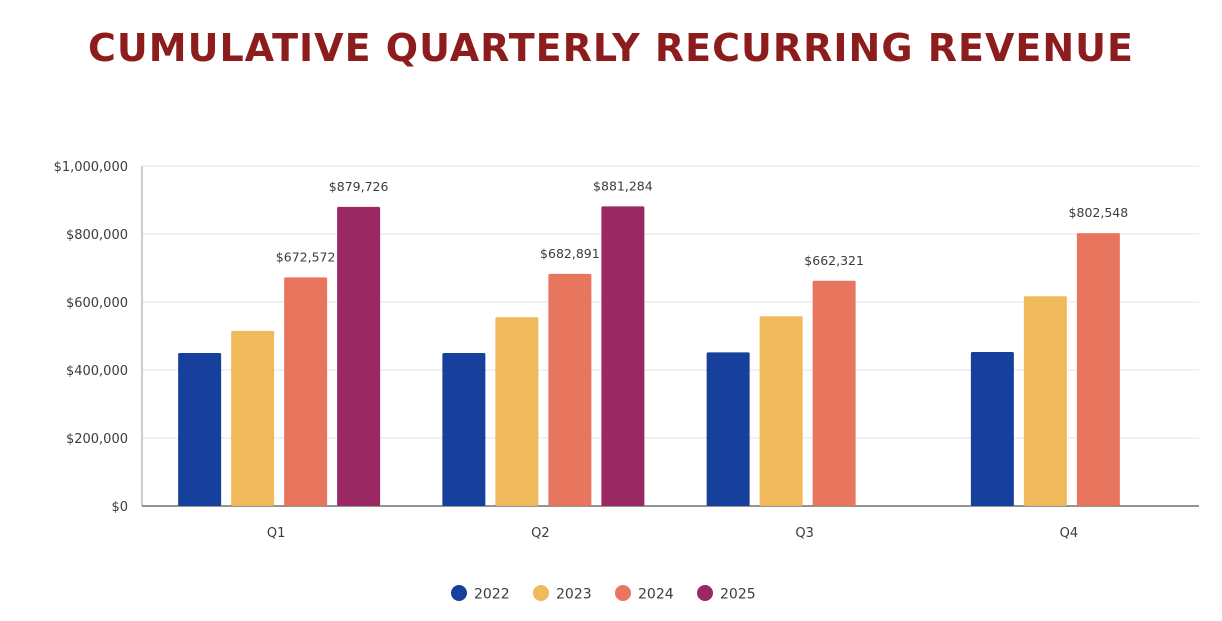 The image size is (1222, 621). What do you see at coordinates (200, 429) in the screenshot?
I see `bar-q1-2022` at bounding box center [200, 429].